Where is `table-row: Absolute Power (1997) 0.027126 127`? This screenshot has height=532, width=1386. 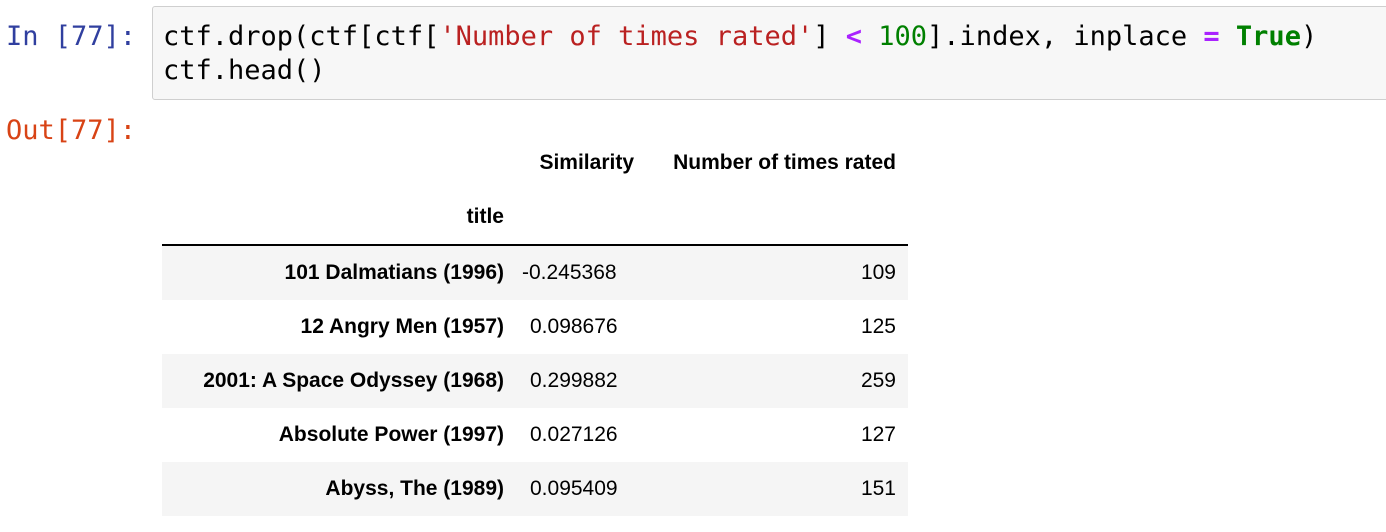 table-row: Absolute Power (1997) 0.027126 127 is located at coordinates (535, 435).